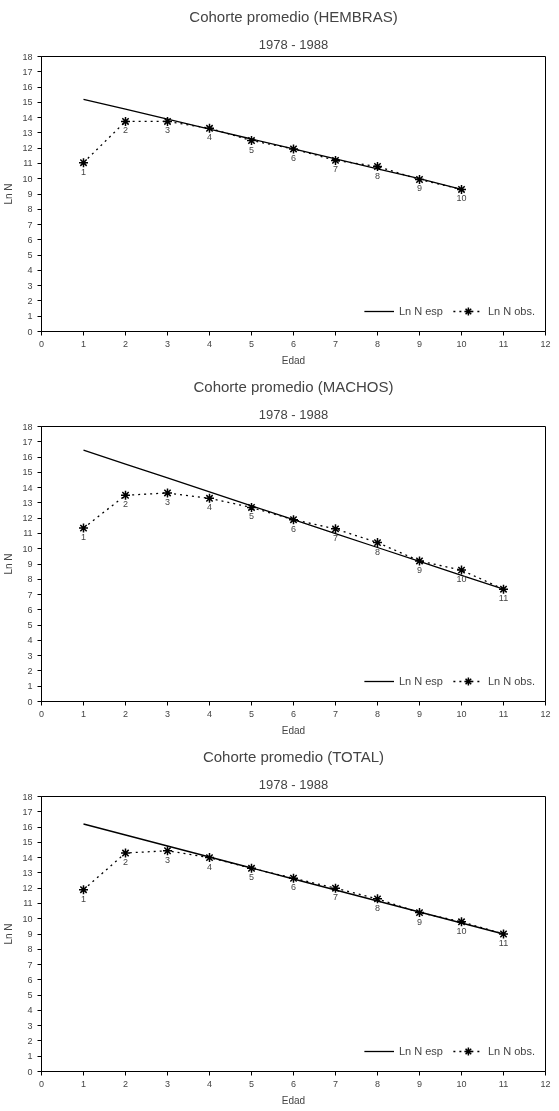  Describe the element at coordinates (30, 1071) in the screenshot. I see `y-tick-label: 0` at that location.